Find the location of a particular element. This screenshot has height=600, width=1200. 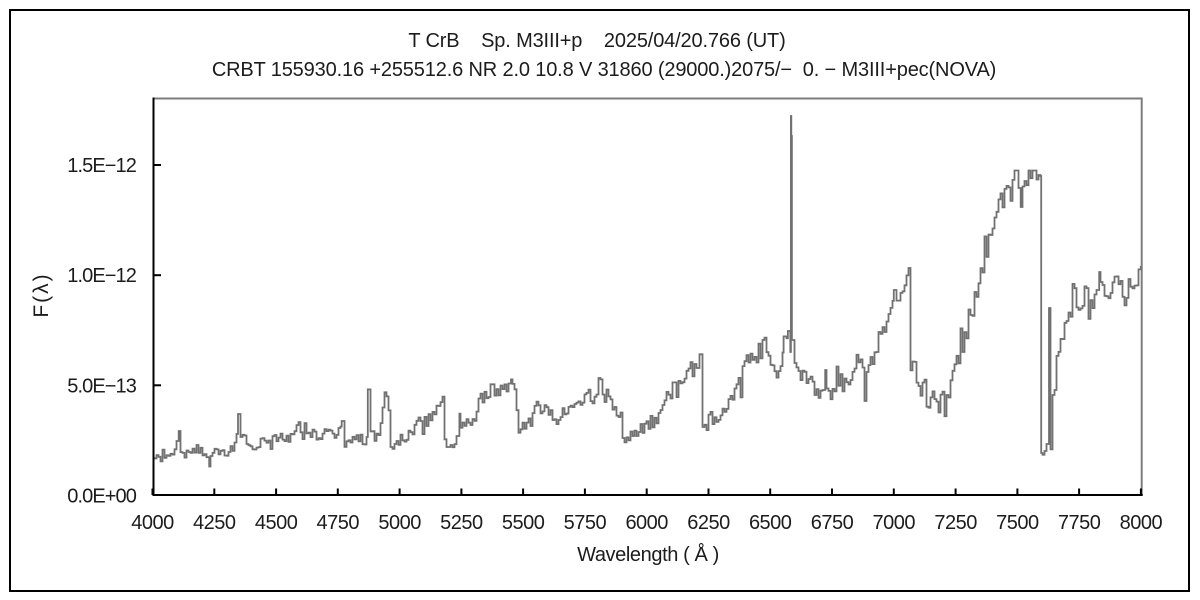

svg-text: 5000 is located at coordinates (399, 523).